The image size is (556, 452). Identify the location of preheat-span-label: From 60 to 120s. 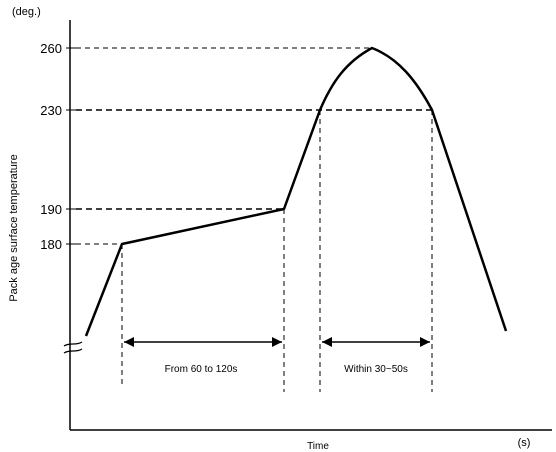
(201, 369).